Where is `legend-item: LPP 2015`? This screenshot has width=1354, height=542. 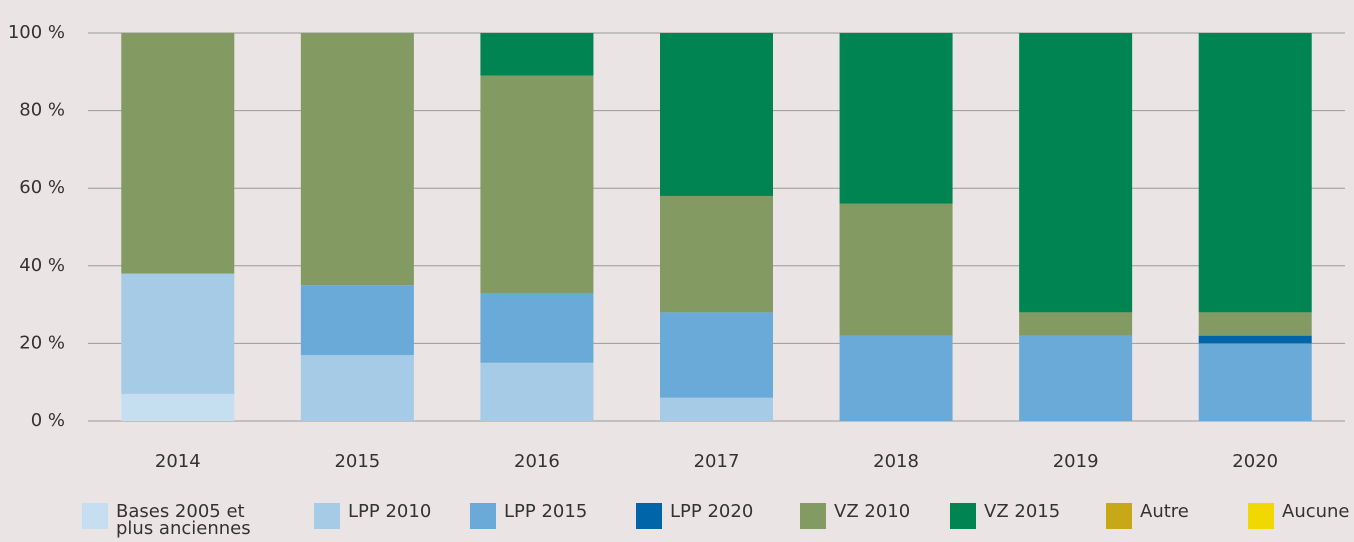
legend-item: LPP 2015 is located at coordinates (528, 516).